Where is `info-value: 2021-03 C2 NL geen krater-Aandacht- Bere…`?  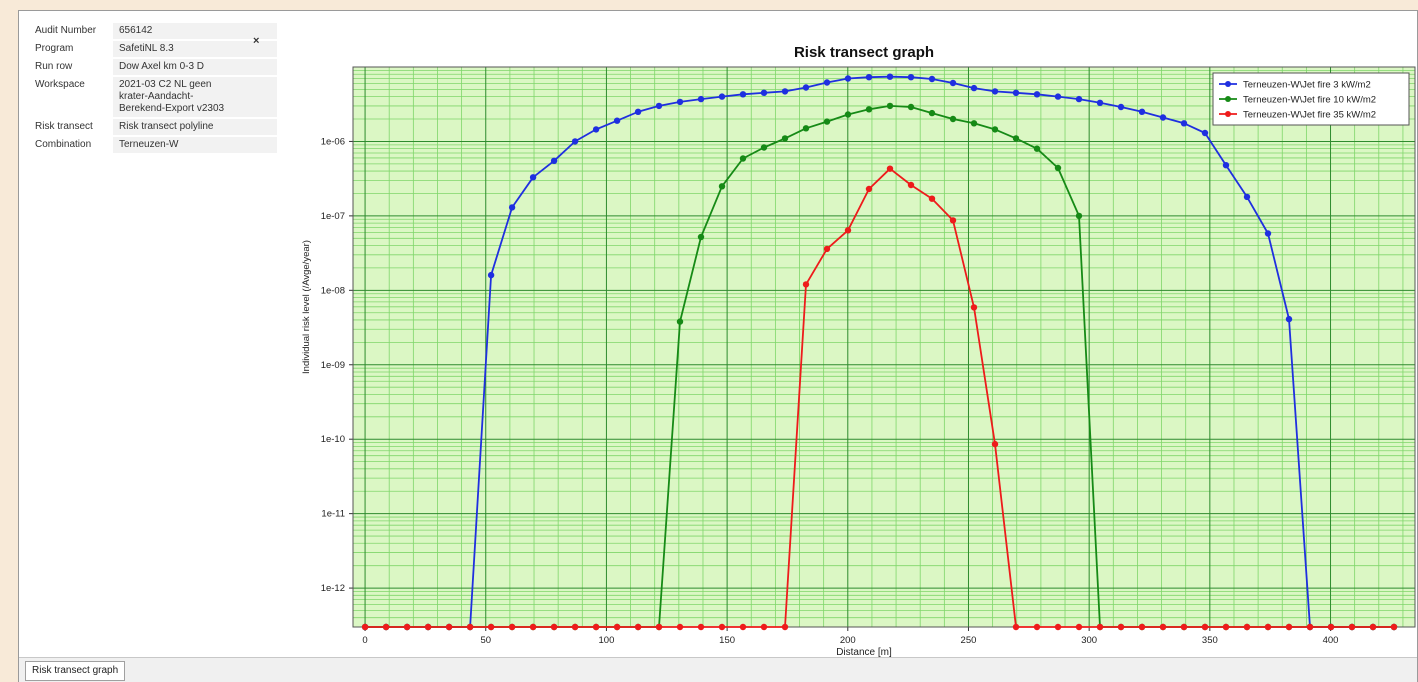
info-value: 2021-03 C2 NL geen krater-Aandacht- Bere… is located at coordinates (195, 97).